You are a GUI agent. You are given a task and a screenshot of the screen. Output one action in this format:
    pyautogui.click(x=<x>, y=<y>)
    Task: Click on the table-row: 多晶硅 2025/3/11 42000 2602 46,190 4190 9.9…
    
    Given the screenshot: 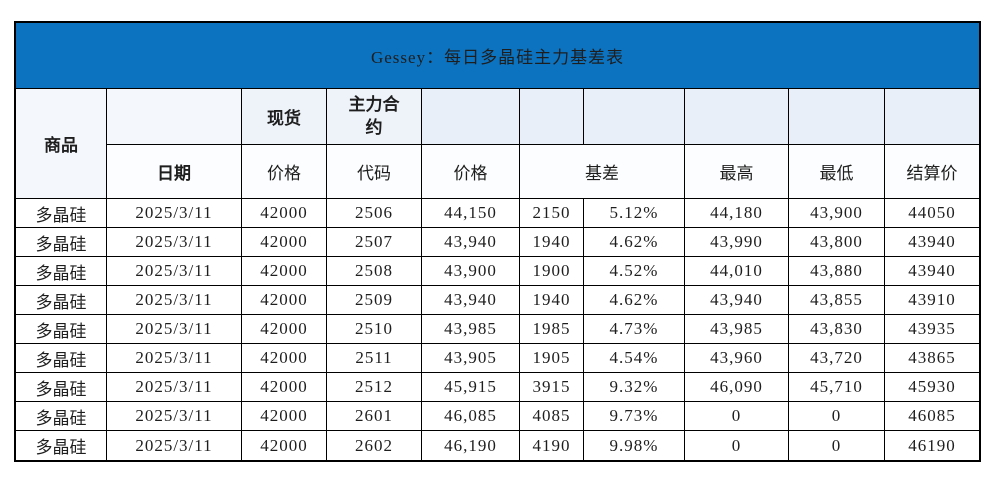 What is the action you would take?
    pyautogui.click(x=497, y=445)
    